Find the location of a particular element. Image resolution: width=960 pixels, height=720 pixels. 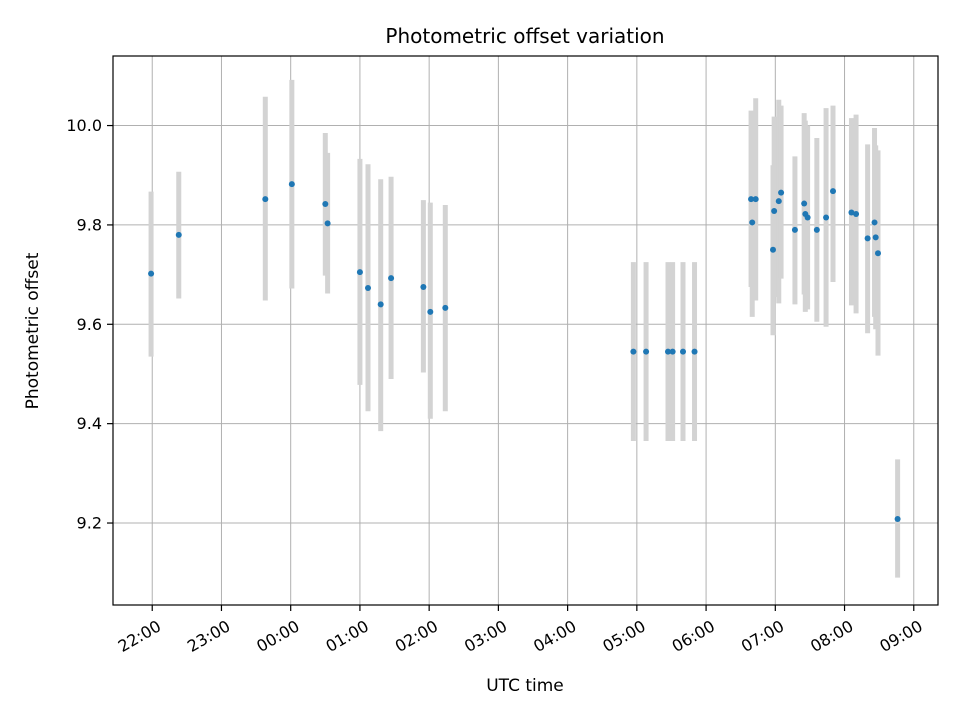

x-axis-label: UTC time is located at coordinates (525, 686).